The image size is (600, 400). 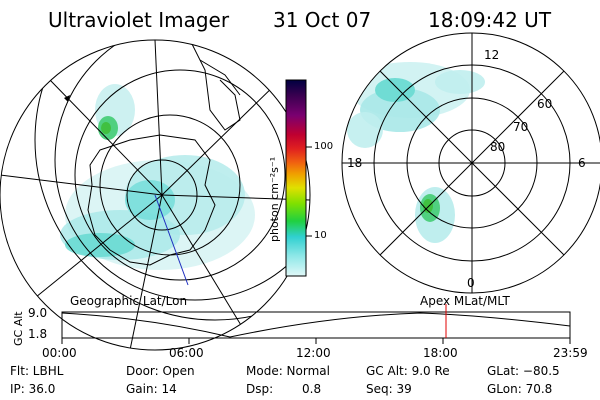 What do you see at coordinates (471, 283) in the screenshot?
I see `mlt-label-0: 0` at bounding box center [471, 283].